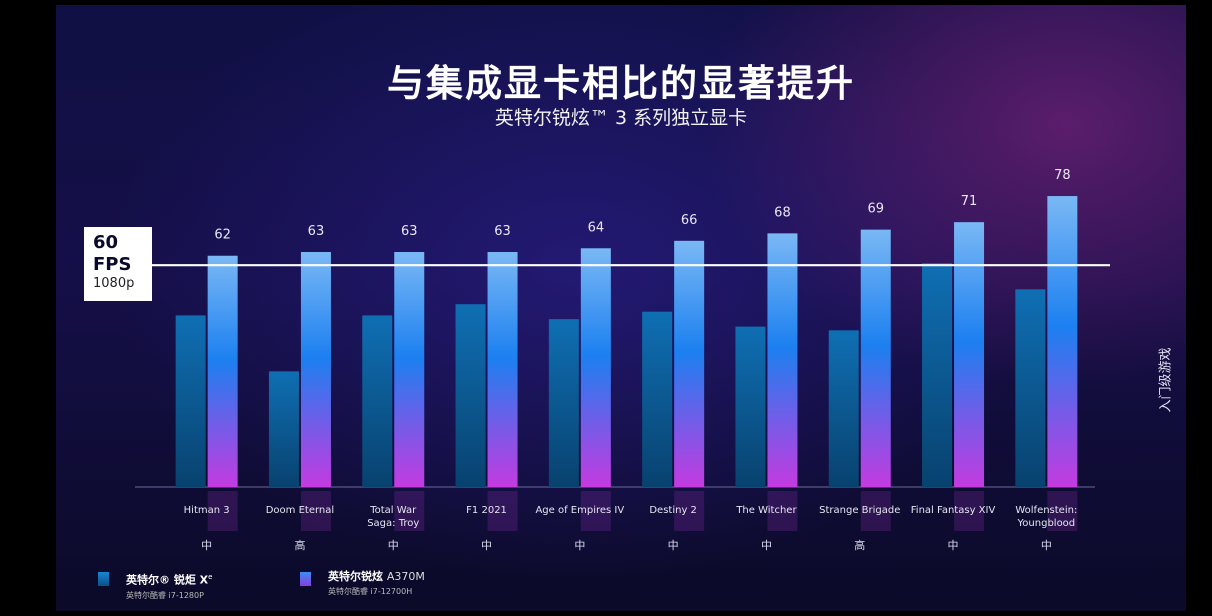  Describe the element at coordinates (114, 283) in the screenshot. I see `fps-resolution: 1080p` at that location.